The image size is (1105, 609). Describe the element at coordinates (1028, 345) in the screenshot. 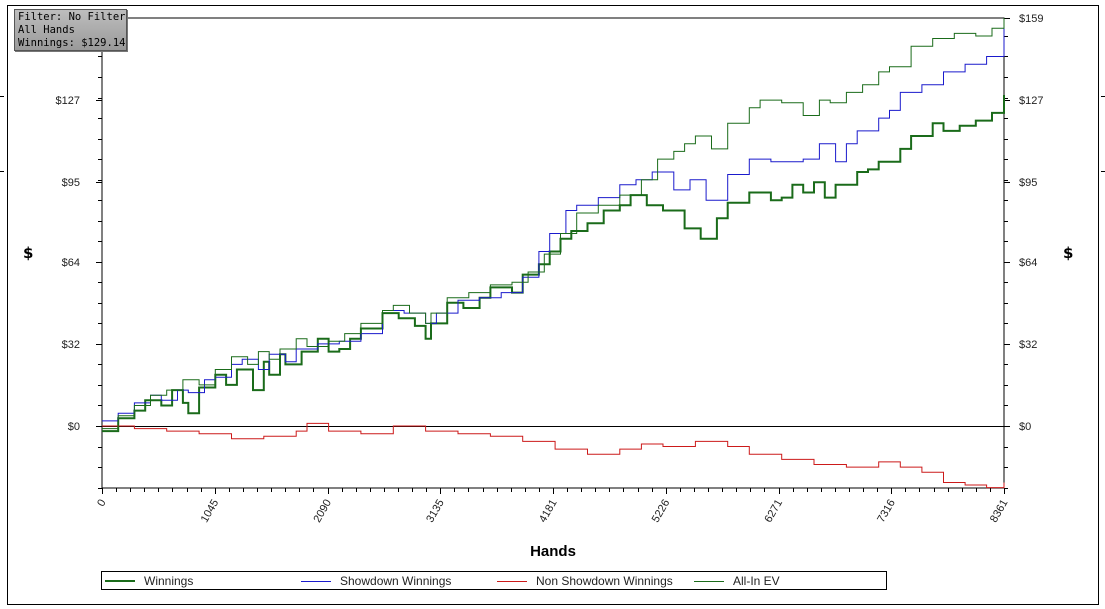

I see `y-tick-label-right: $32` at that location.